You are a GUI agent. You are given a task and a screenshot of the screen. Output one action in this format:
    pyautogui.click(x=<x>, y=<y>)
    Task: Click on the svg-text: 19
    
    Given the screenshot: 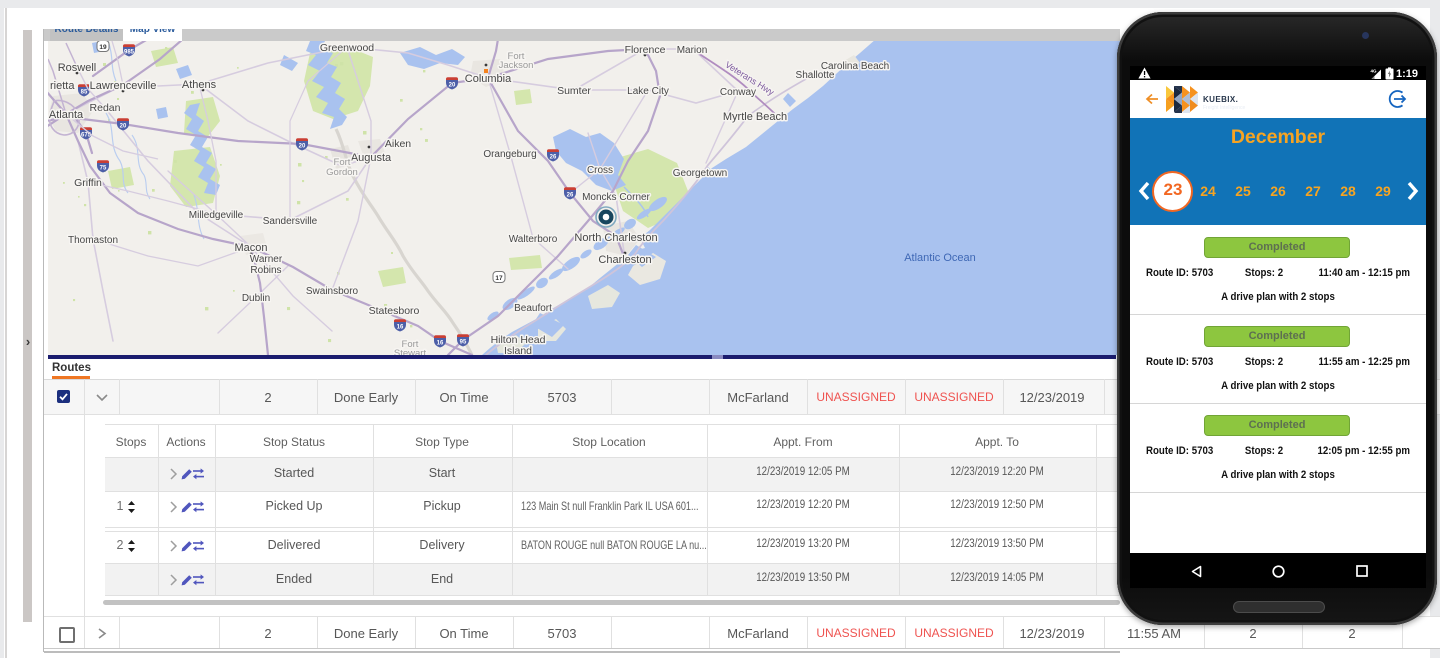 What is the action you would take?
    pyautogui.click(x=103, y=47)
    